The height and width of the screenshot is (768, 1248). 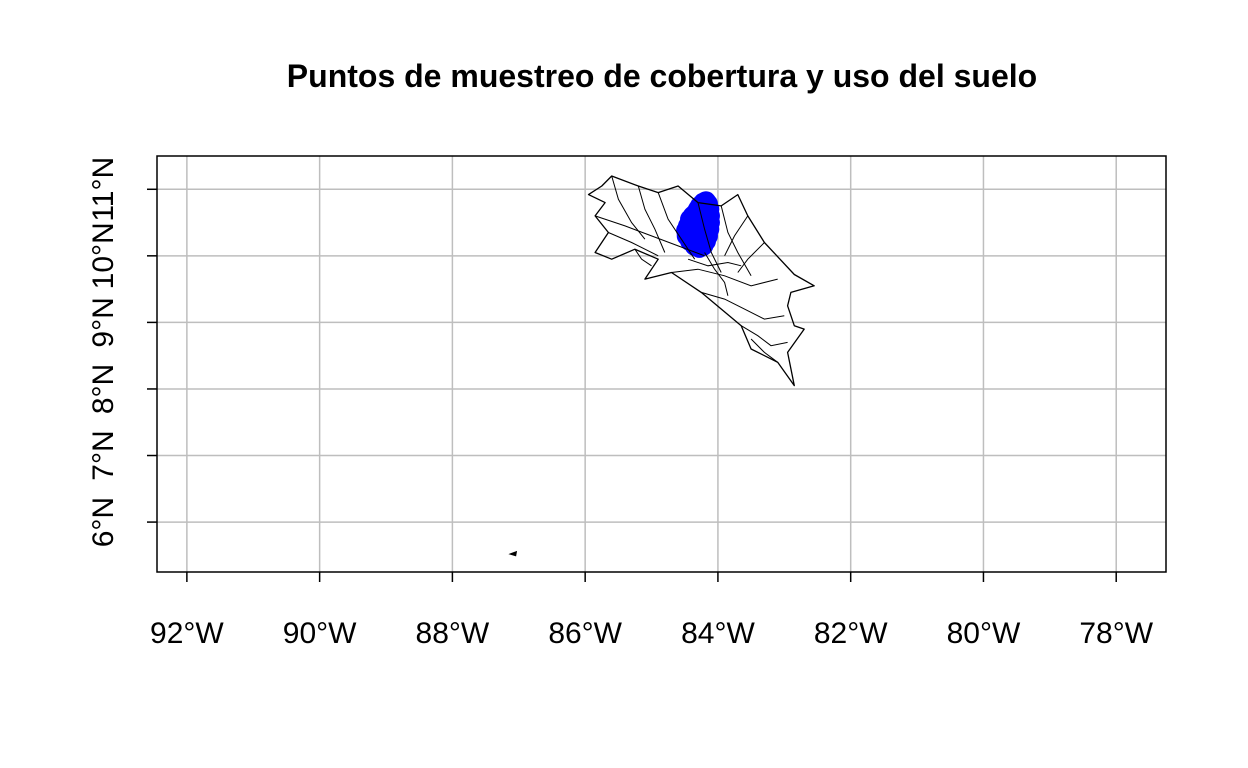 I want to click on country-outline, so click(x=701, y=281).